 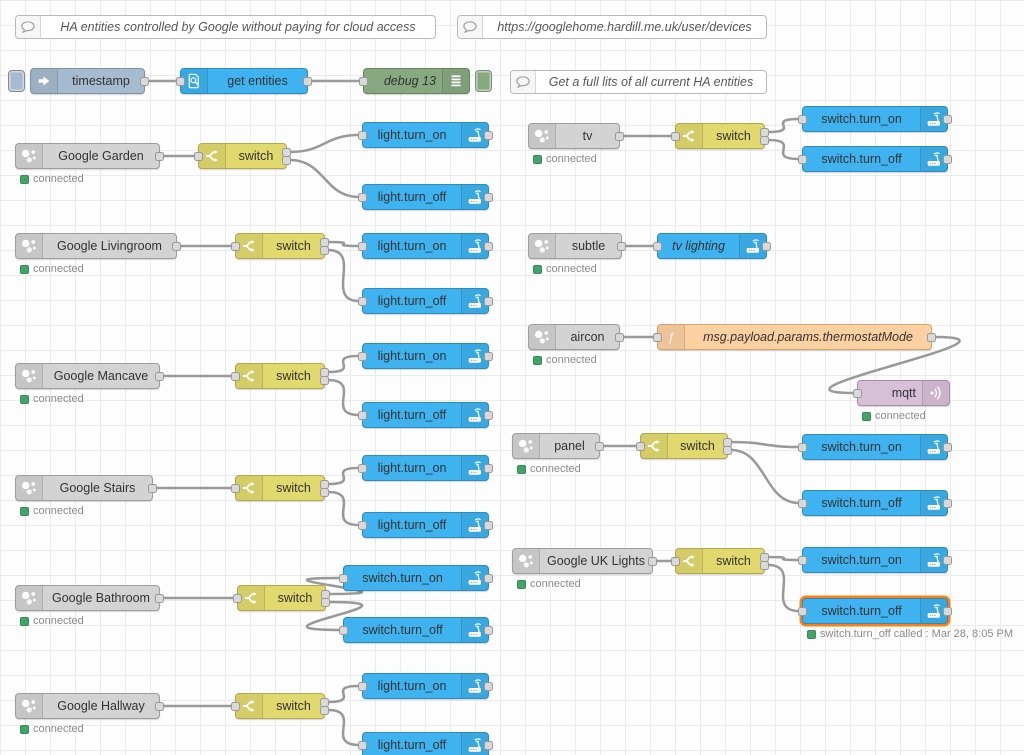 I want to click on node-sw_garden: switch, so click(x=242, y=156).